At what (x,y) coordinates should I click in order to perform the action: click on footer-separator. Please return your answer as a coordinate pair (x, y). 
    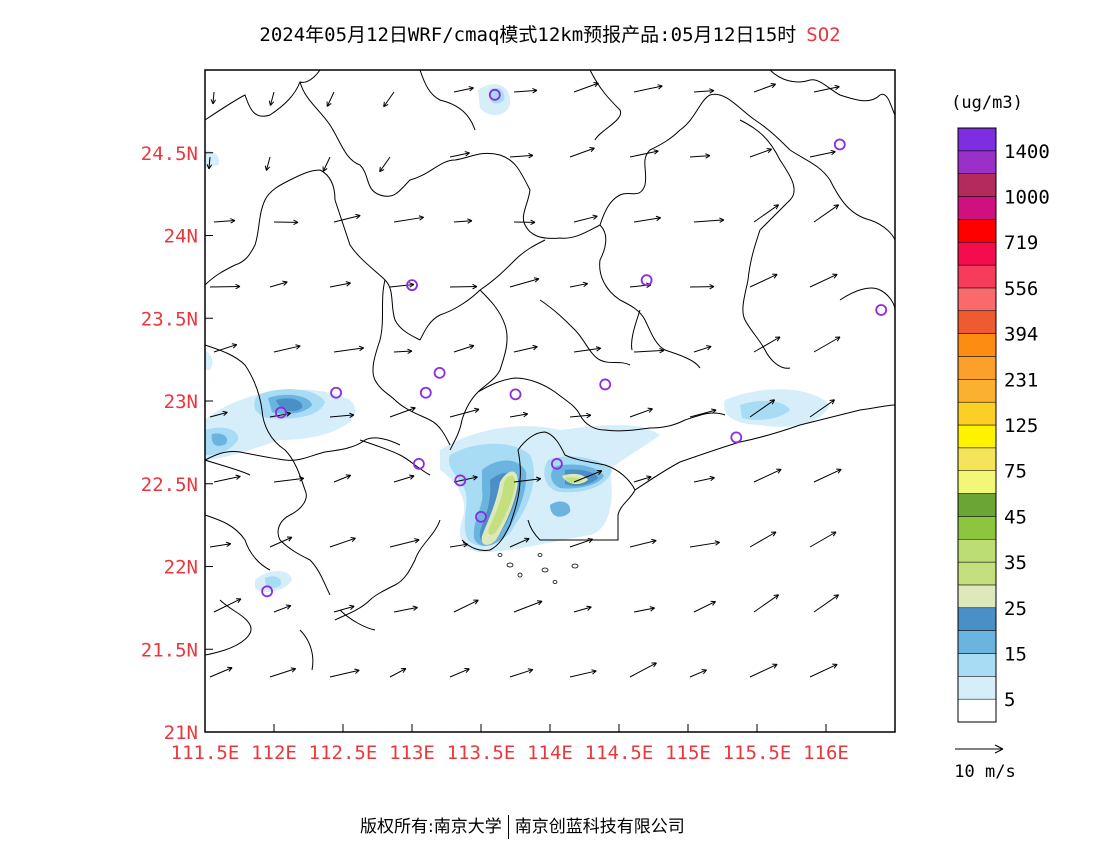
    Looking at the image, I should click on (508, 827).